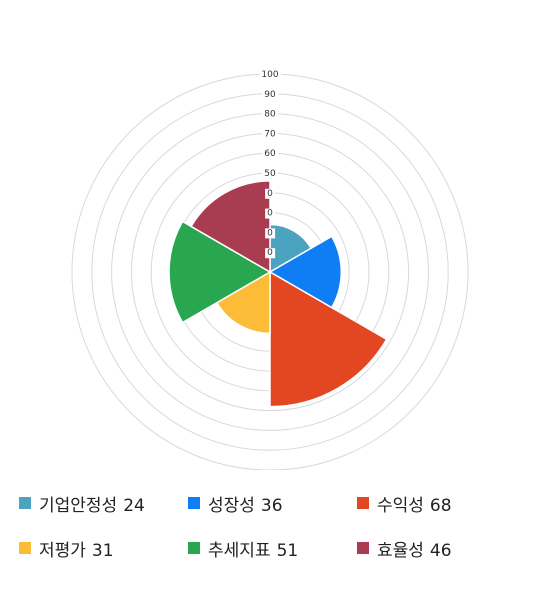 Image resolution: width=540 pixels, height=590 pixels. What do you see at coordinates (134, 505) in the screenshot?
I see `legend-value: 24` at bounding box center [134, 505].